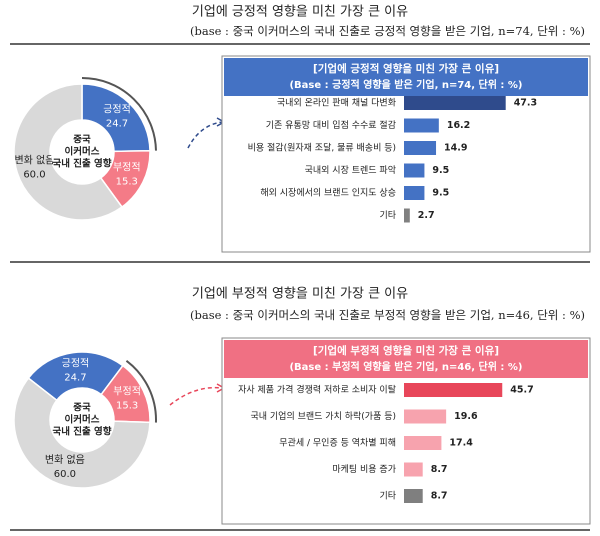 This screenshot has width=600, height=536. What do you see at coordinates (350, 170) in the screenshot?
I see `bar-label: 국내외 시장 트렌드 파악` at bounding box center [350, 170].